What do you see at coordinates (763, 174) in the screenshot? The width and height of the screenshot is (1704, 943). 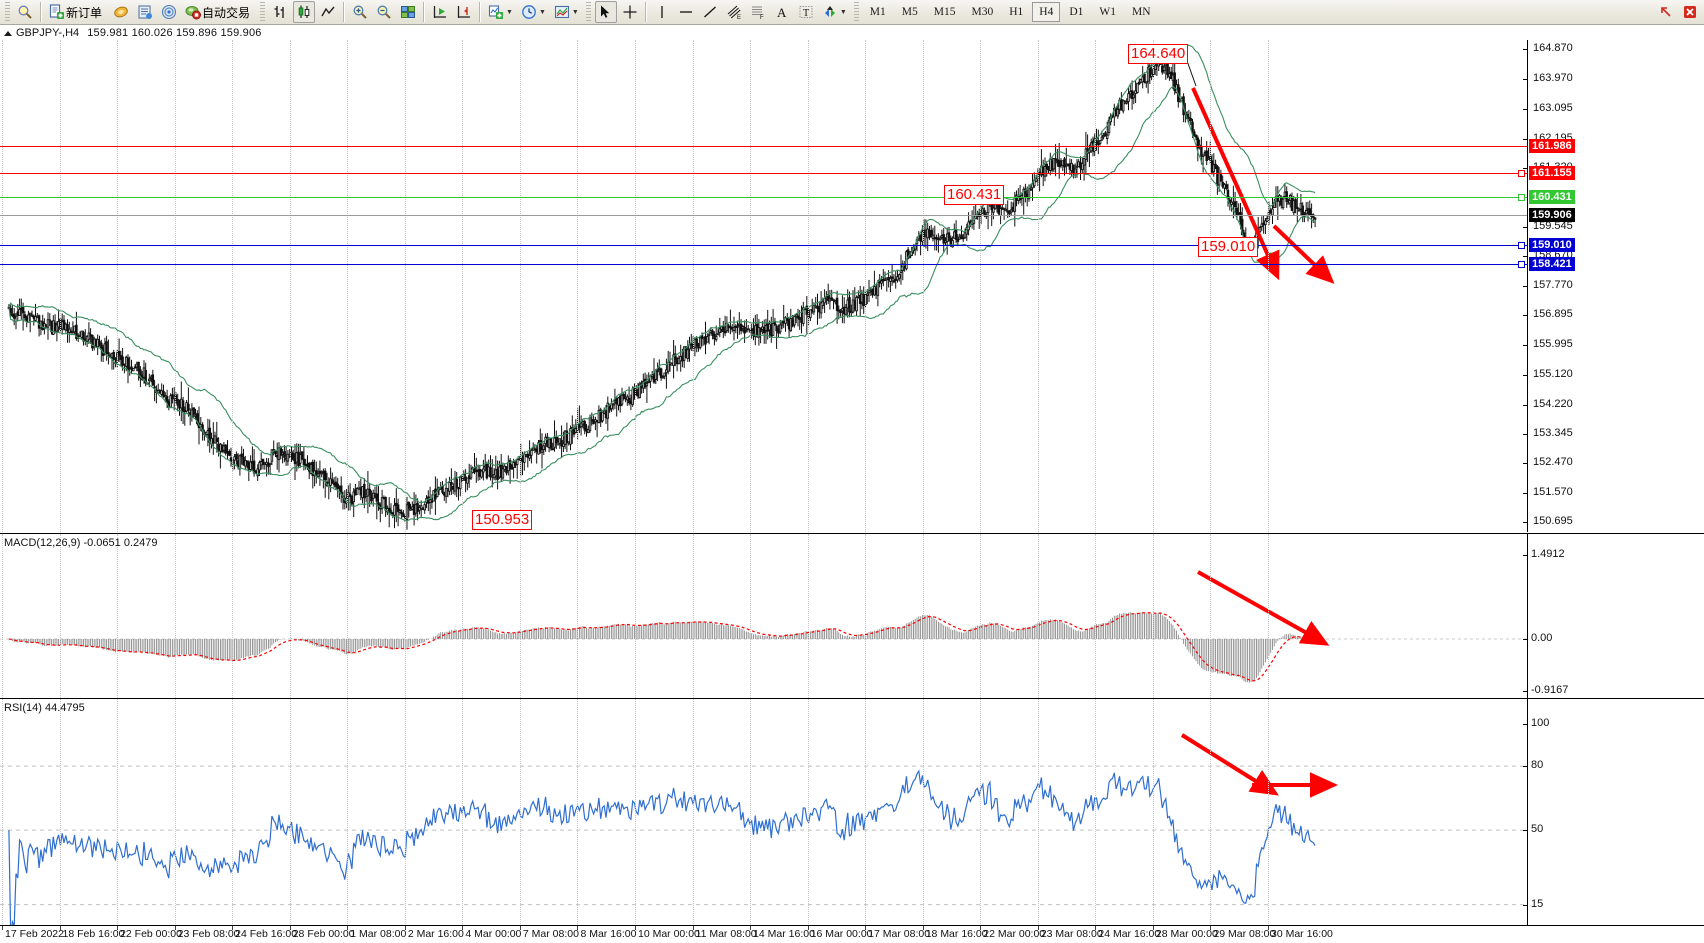 I see `price-level-line-161.155` at bounding box center [763, 174].